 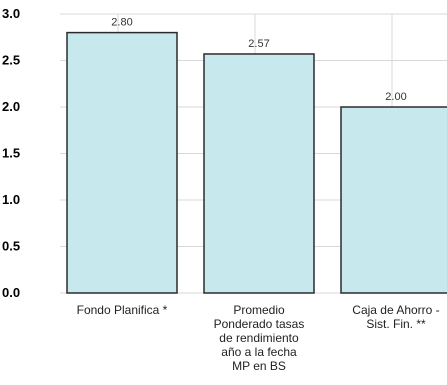 What do you see at coordinates (11, 199) in the screenshot?
I see `y-tick-label: 1.0` at bounding box center [11, 199].